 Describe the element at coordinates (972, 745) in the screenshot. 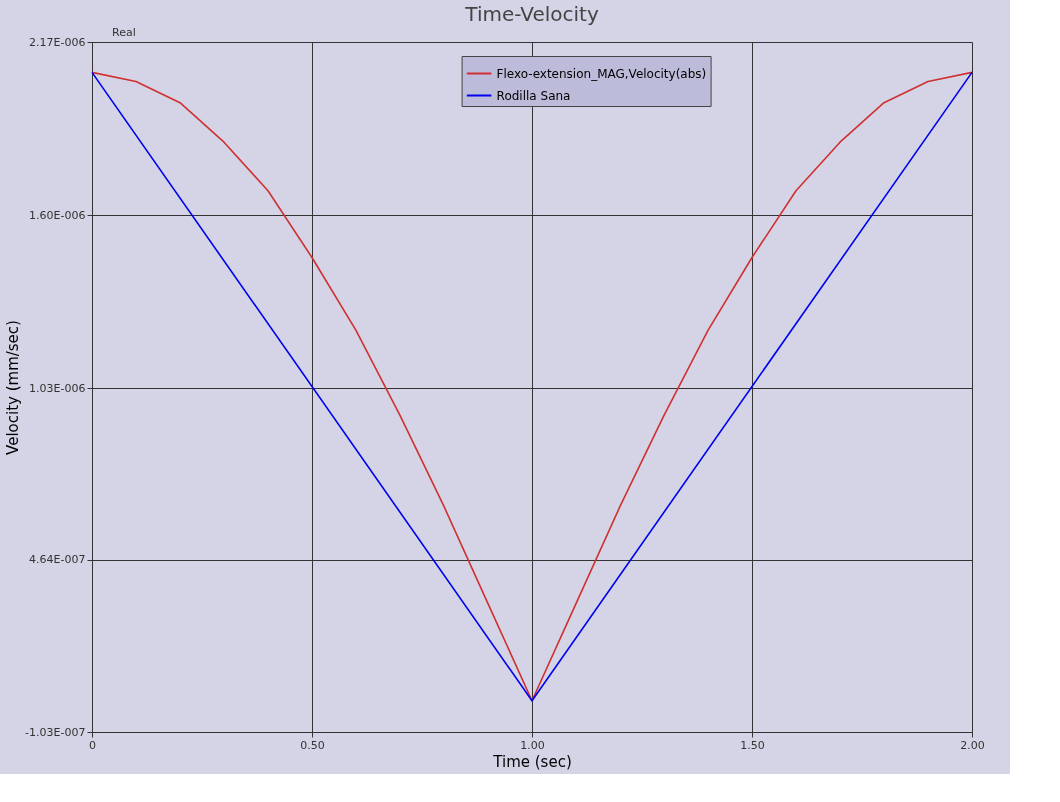

I see `x-tick-label: 2.00` at that location.